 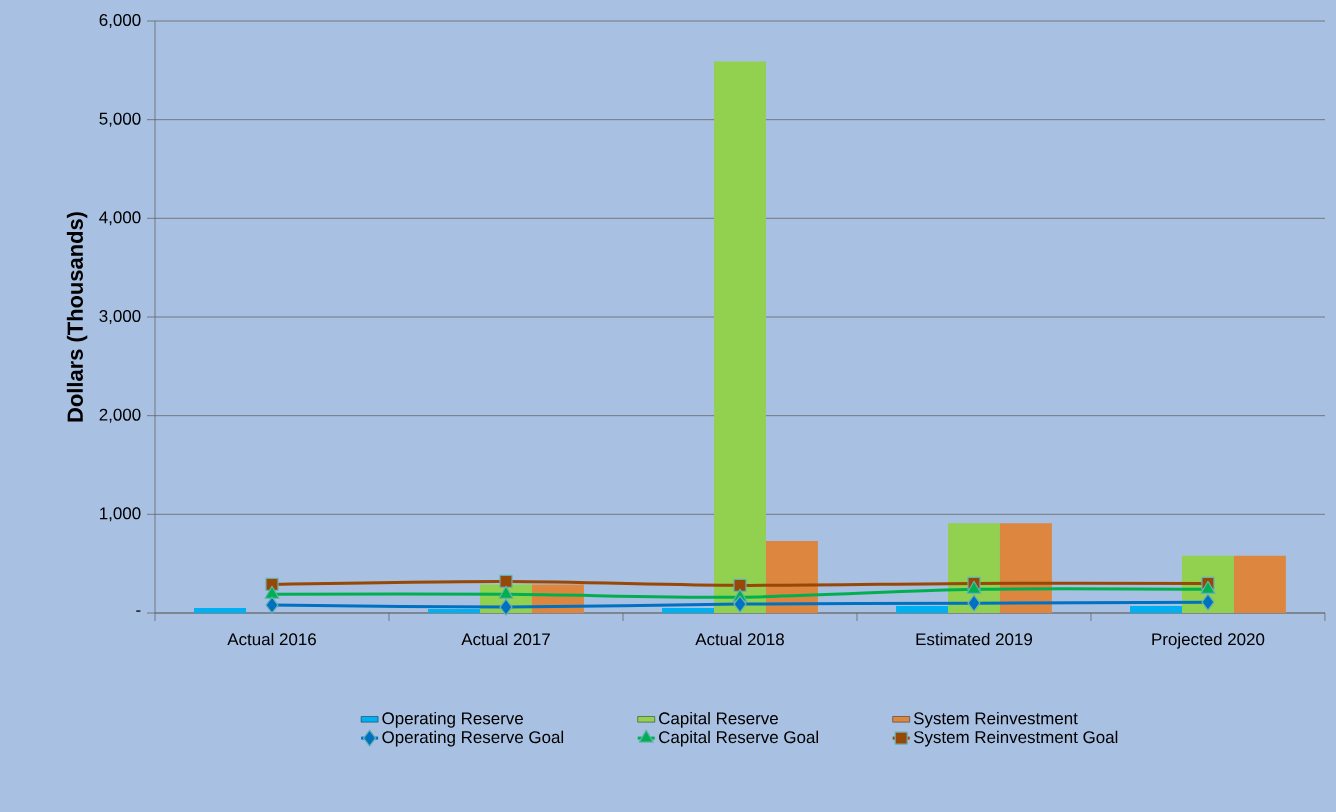 What do you see at coordinates (120, 415) in the screenshot?
I see `y-tick-label: 2,000` at bounding box center [120, 415].